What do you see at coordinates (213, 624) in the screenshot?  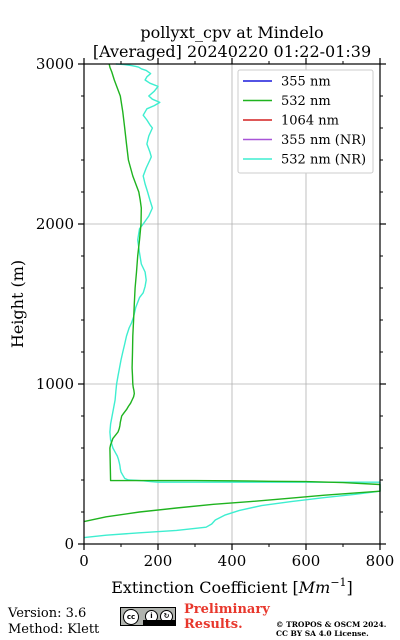 I see `preliminary-line-2: Results.` at bounding box center [213, 624].